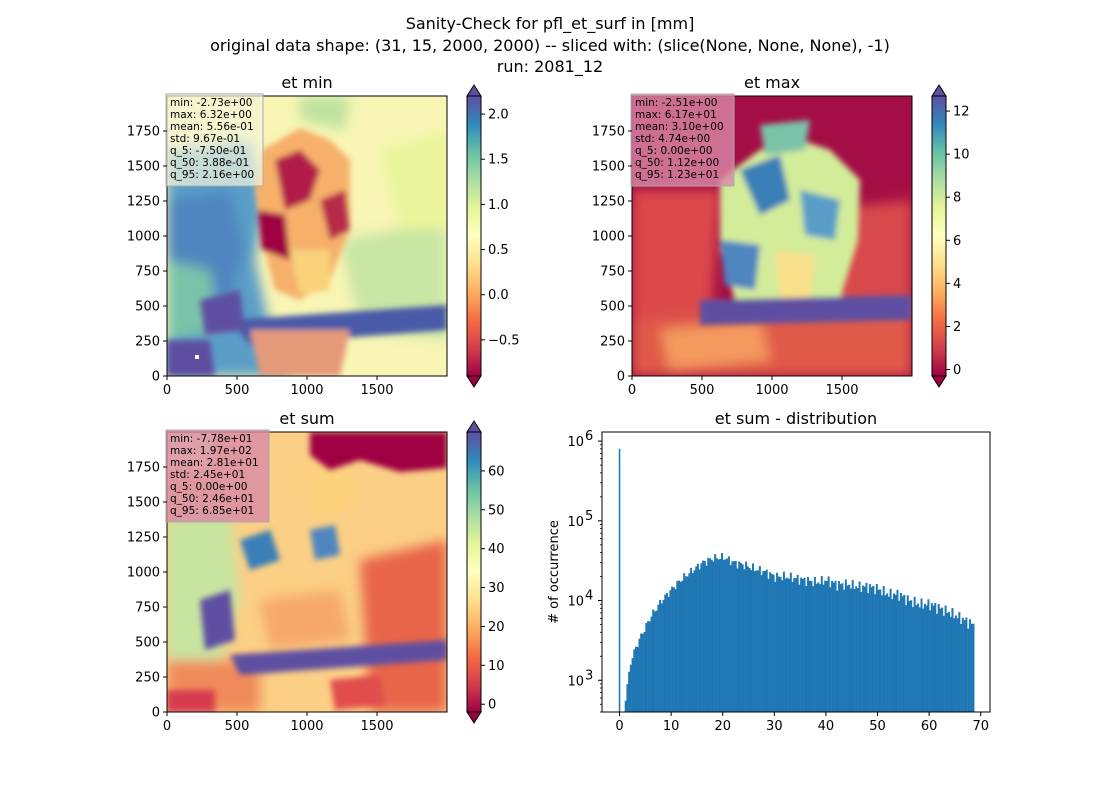 This screenshot has width=1100, height=800. What do you see at coordinates (212, 499) in the screenshot?
I see `stat-line: q_50: 2.46e+01` at bounding box center [212, 499].